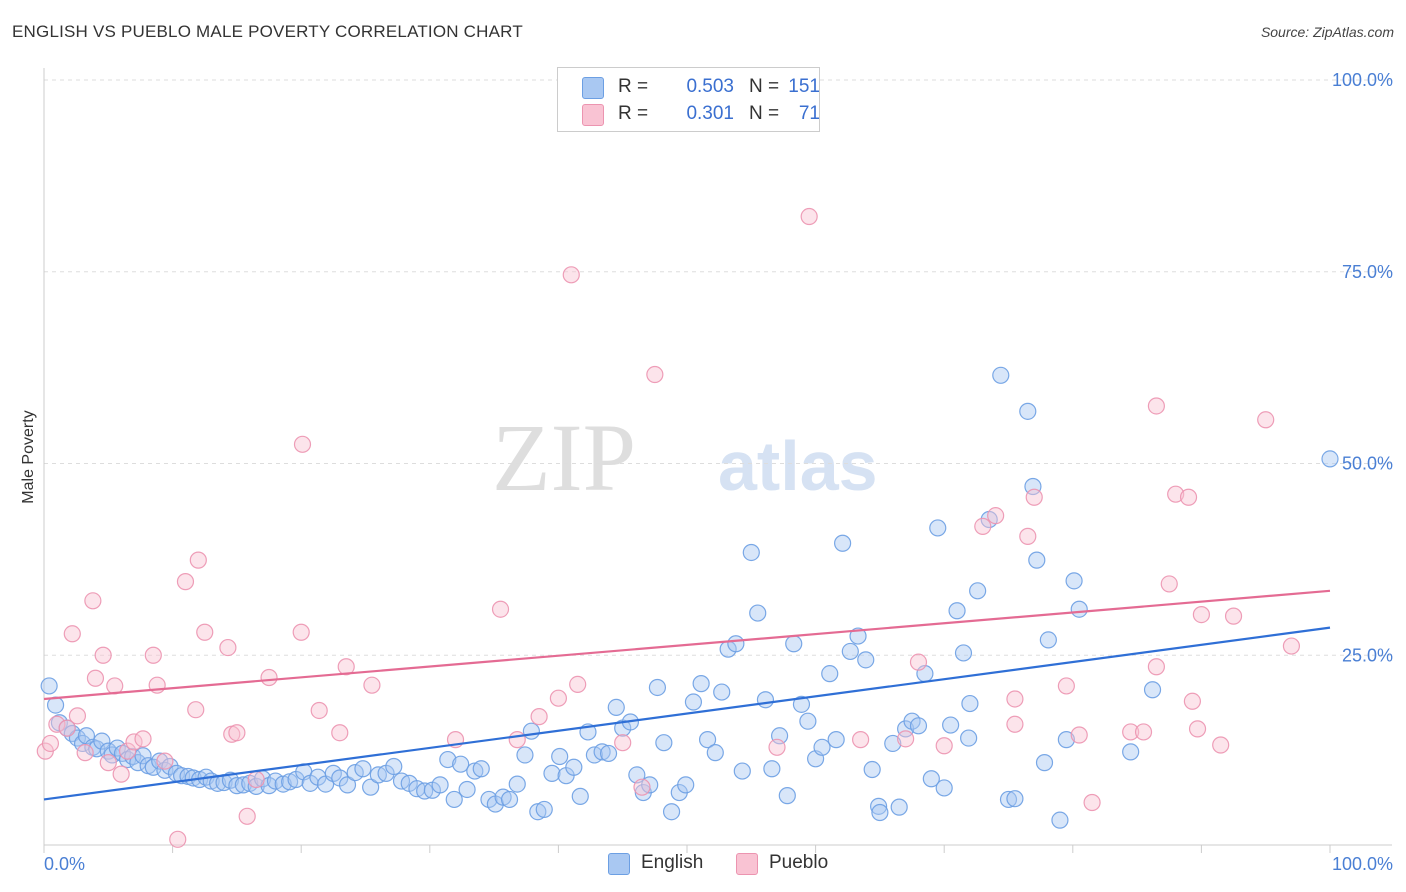  What do you see at coordinates (710, 86) in the screenshot?
I see `english-r-value: 0.503` at bounding box center [710, 86].